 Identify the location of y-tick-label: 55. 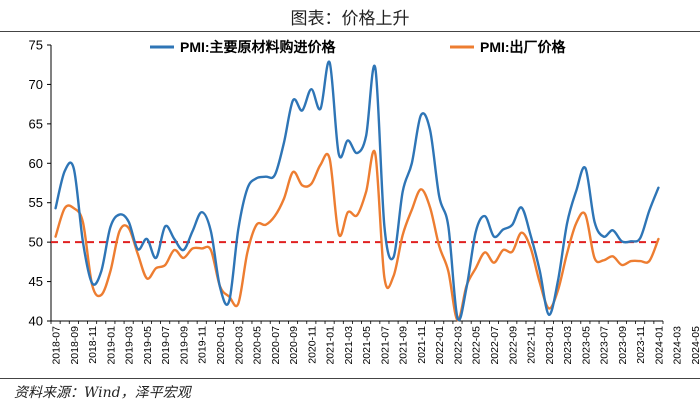
(36, 202).